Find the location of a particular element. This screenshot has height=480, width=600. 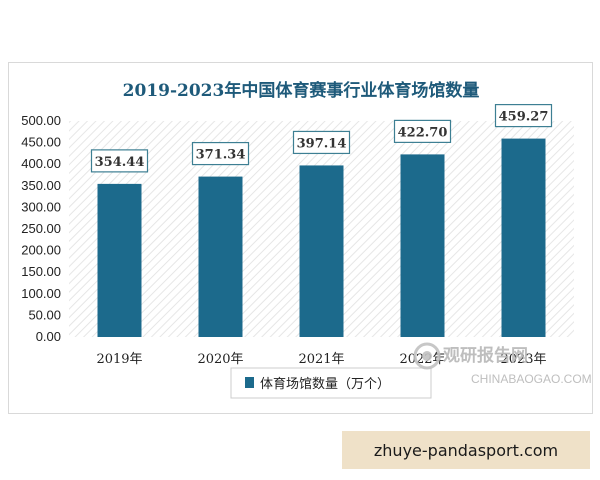

y-tick-label: 450.00 is located at coordinates (41, 142).